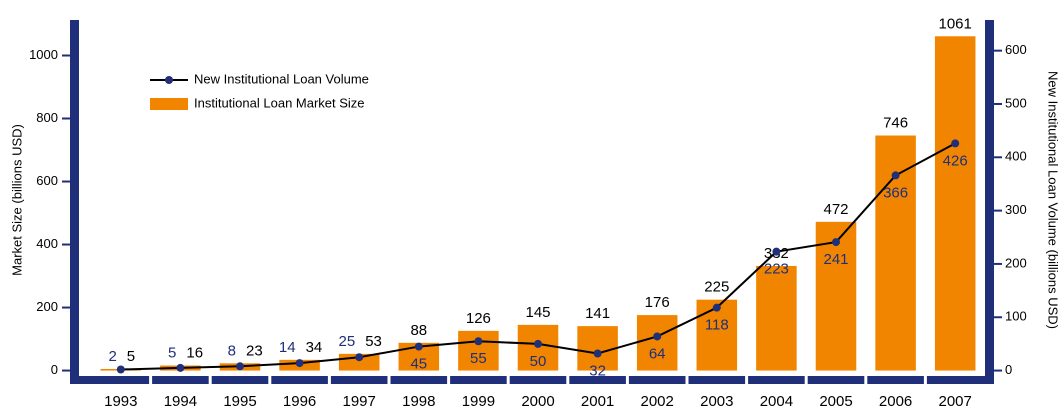 Image resolution: width=1064 pixels, height=412 pixels. Describe the element at coordinates (478, 318) in the screenshot. I see `bar-value-label: 126` at that location.